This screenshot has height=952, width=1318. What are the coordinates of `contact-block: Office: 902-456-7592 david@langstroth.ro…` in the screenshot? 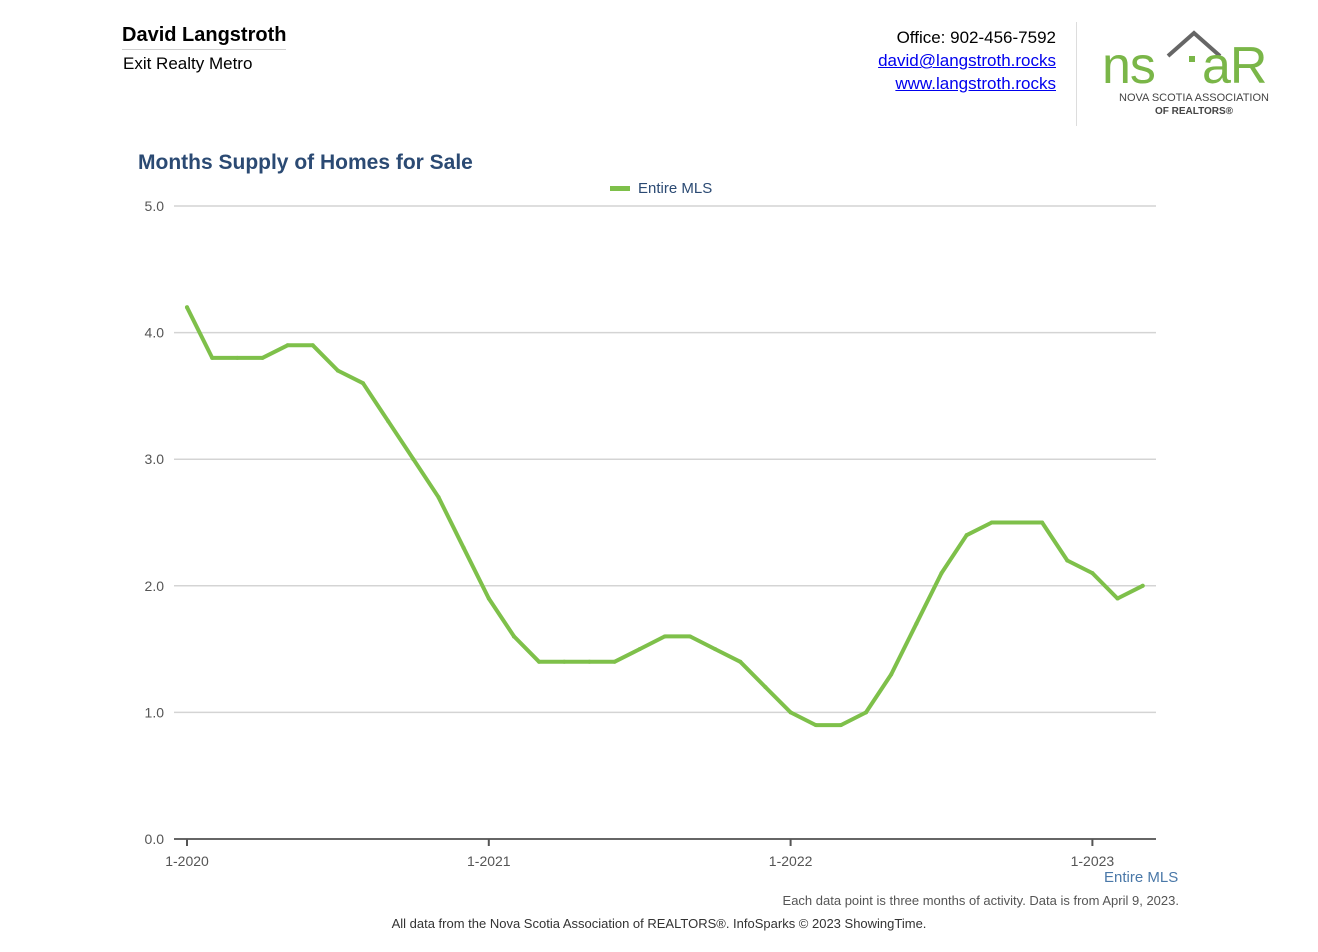 It's located at (967, 60).